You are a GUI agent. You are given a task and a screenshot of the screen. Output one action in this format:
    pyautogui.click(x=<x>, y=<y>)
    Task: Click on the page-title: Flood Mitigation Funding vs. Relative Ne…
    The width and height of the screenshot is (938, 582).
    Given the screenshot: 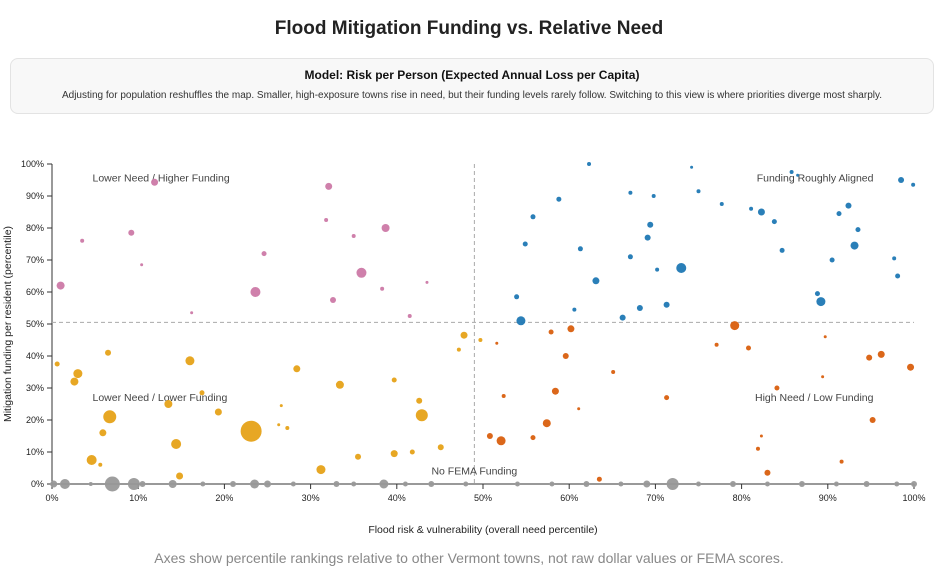 What is the action you would take?
    pyautogui.click(x=469, y=28)
    